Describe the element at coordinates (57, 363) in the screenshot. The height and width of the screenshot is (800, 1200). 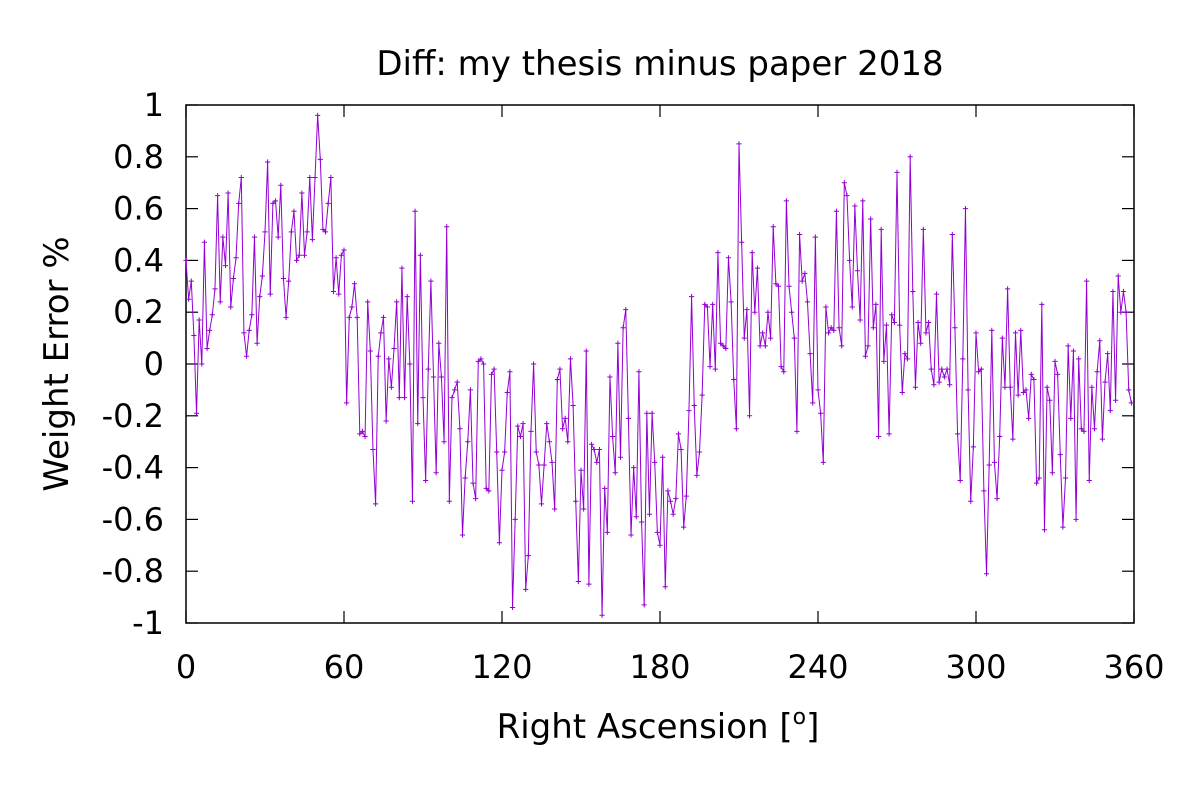
I see `y-axis-label: Weight Error %` at that location.